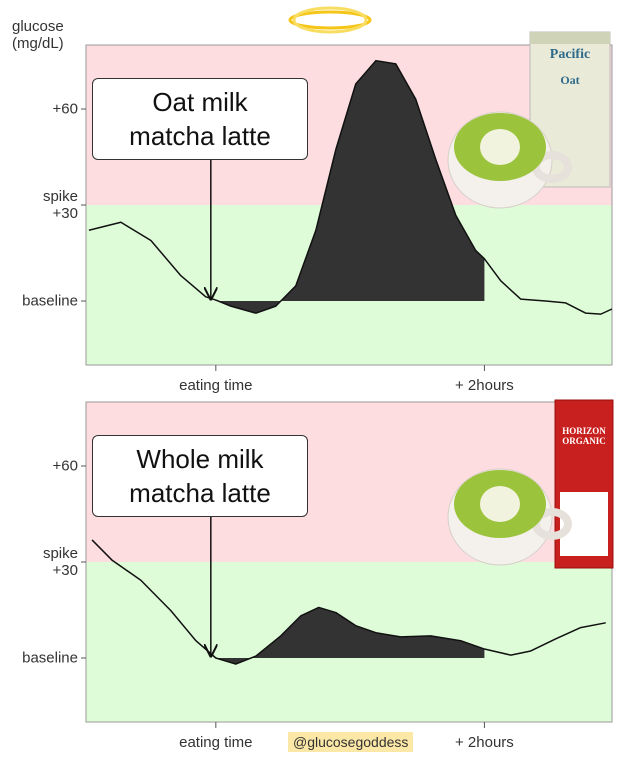 The height and width of the screenshot is (757, 640). What do you see at coordinates (569, 80) in the screenshot?
I see `product-label: Oat` at bounding box center [569, 80].